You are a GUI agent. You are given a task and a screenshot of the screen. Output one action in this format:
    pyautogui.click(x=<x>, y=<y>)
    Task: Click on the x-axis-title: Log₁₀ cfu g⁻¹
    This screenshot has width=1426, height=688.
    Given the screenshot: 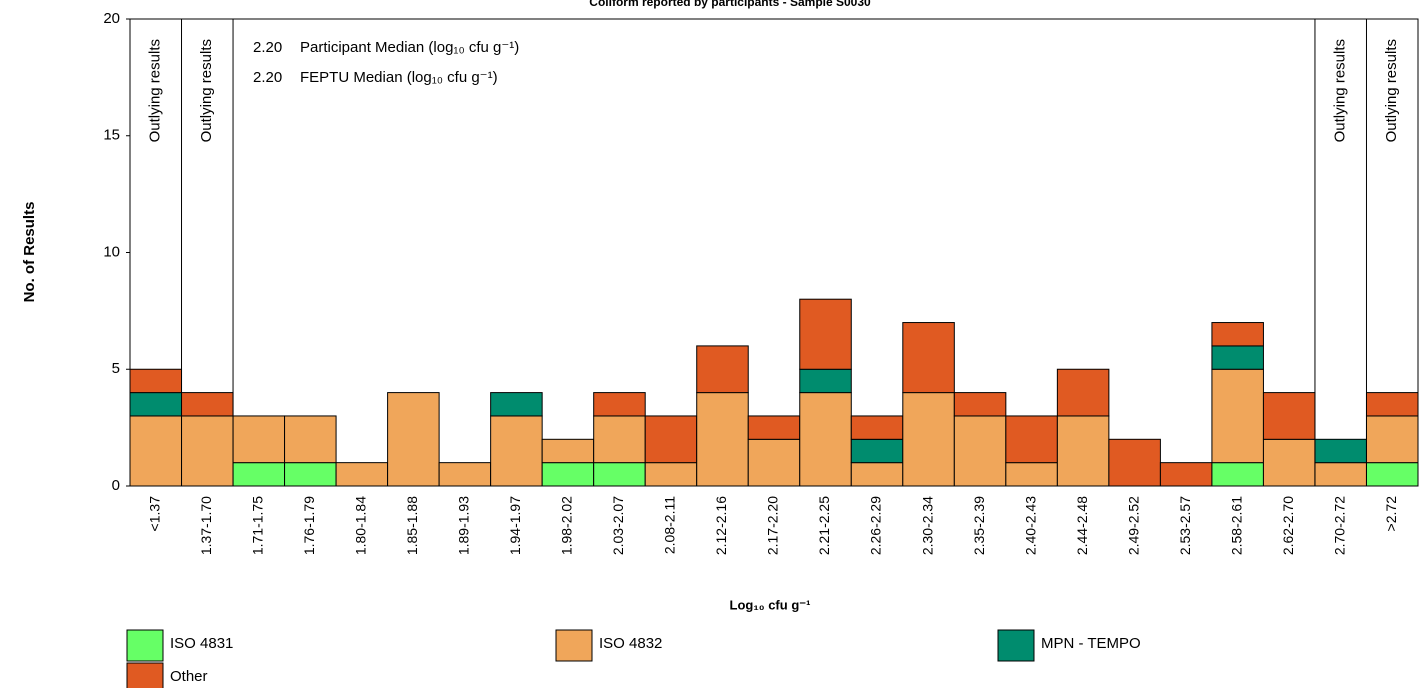 What is the action you would take?
    pyautogui.click(x=770, y=604)
    